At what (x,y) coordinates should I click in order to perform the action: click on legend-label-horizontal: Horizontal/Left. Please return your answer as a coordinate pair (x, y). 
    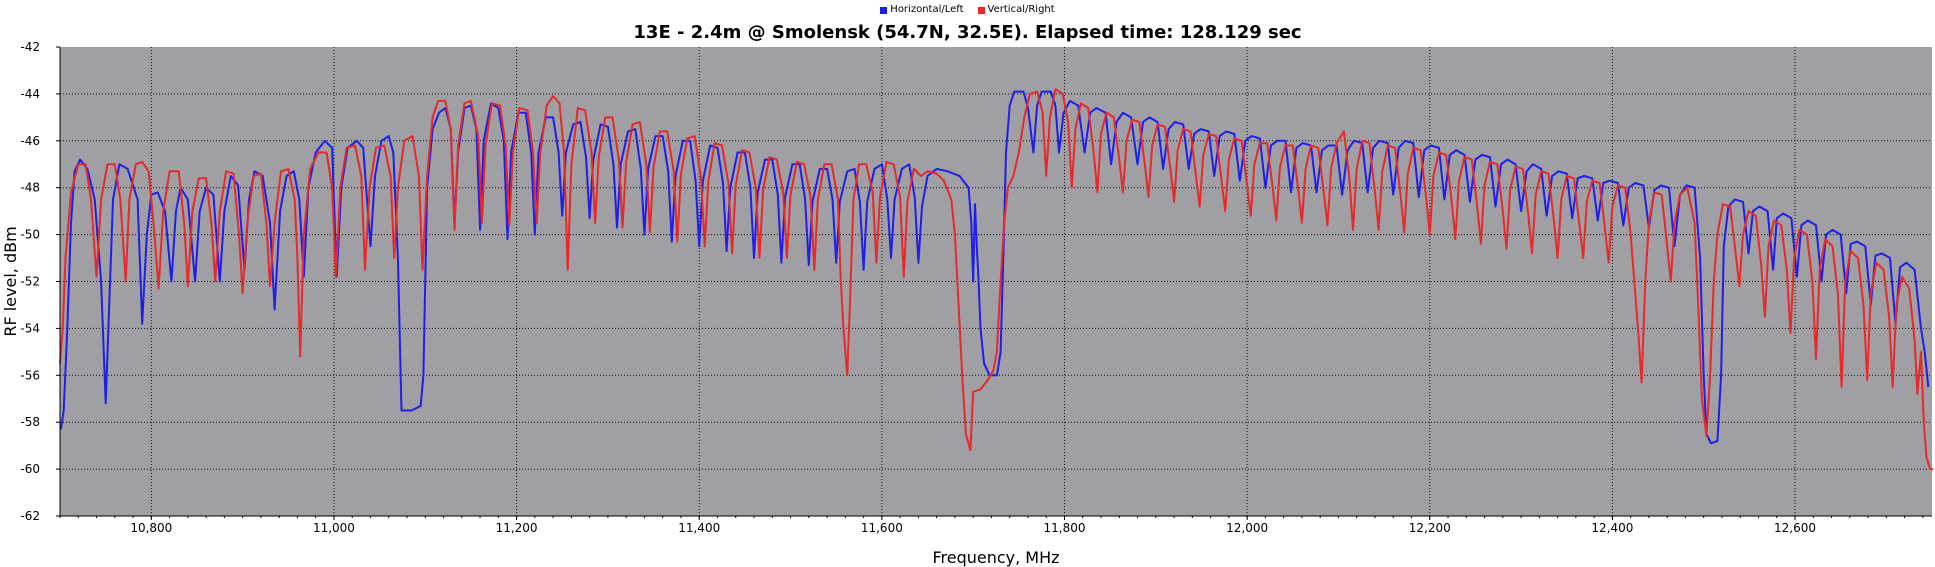
    Looking at the image, I should click on (927, 9).